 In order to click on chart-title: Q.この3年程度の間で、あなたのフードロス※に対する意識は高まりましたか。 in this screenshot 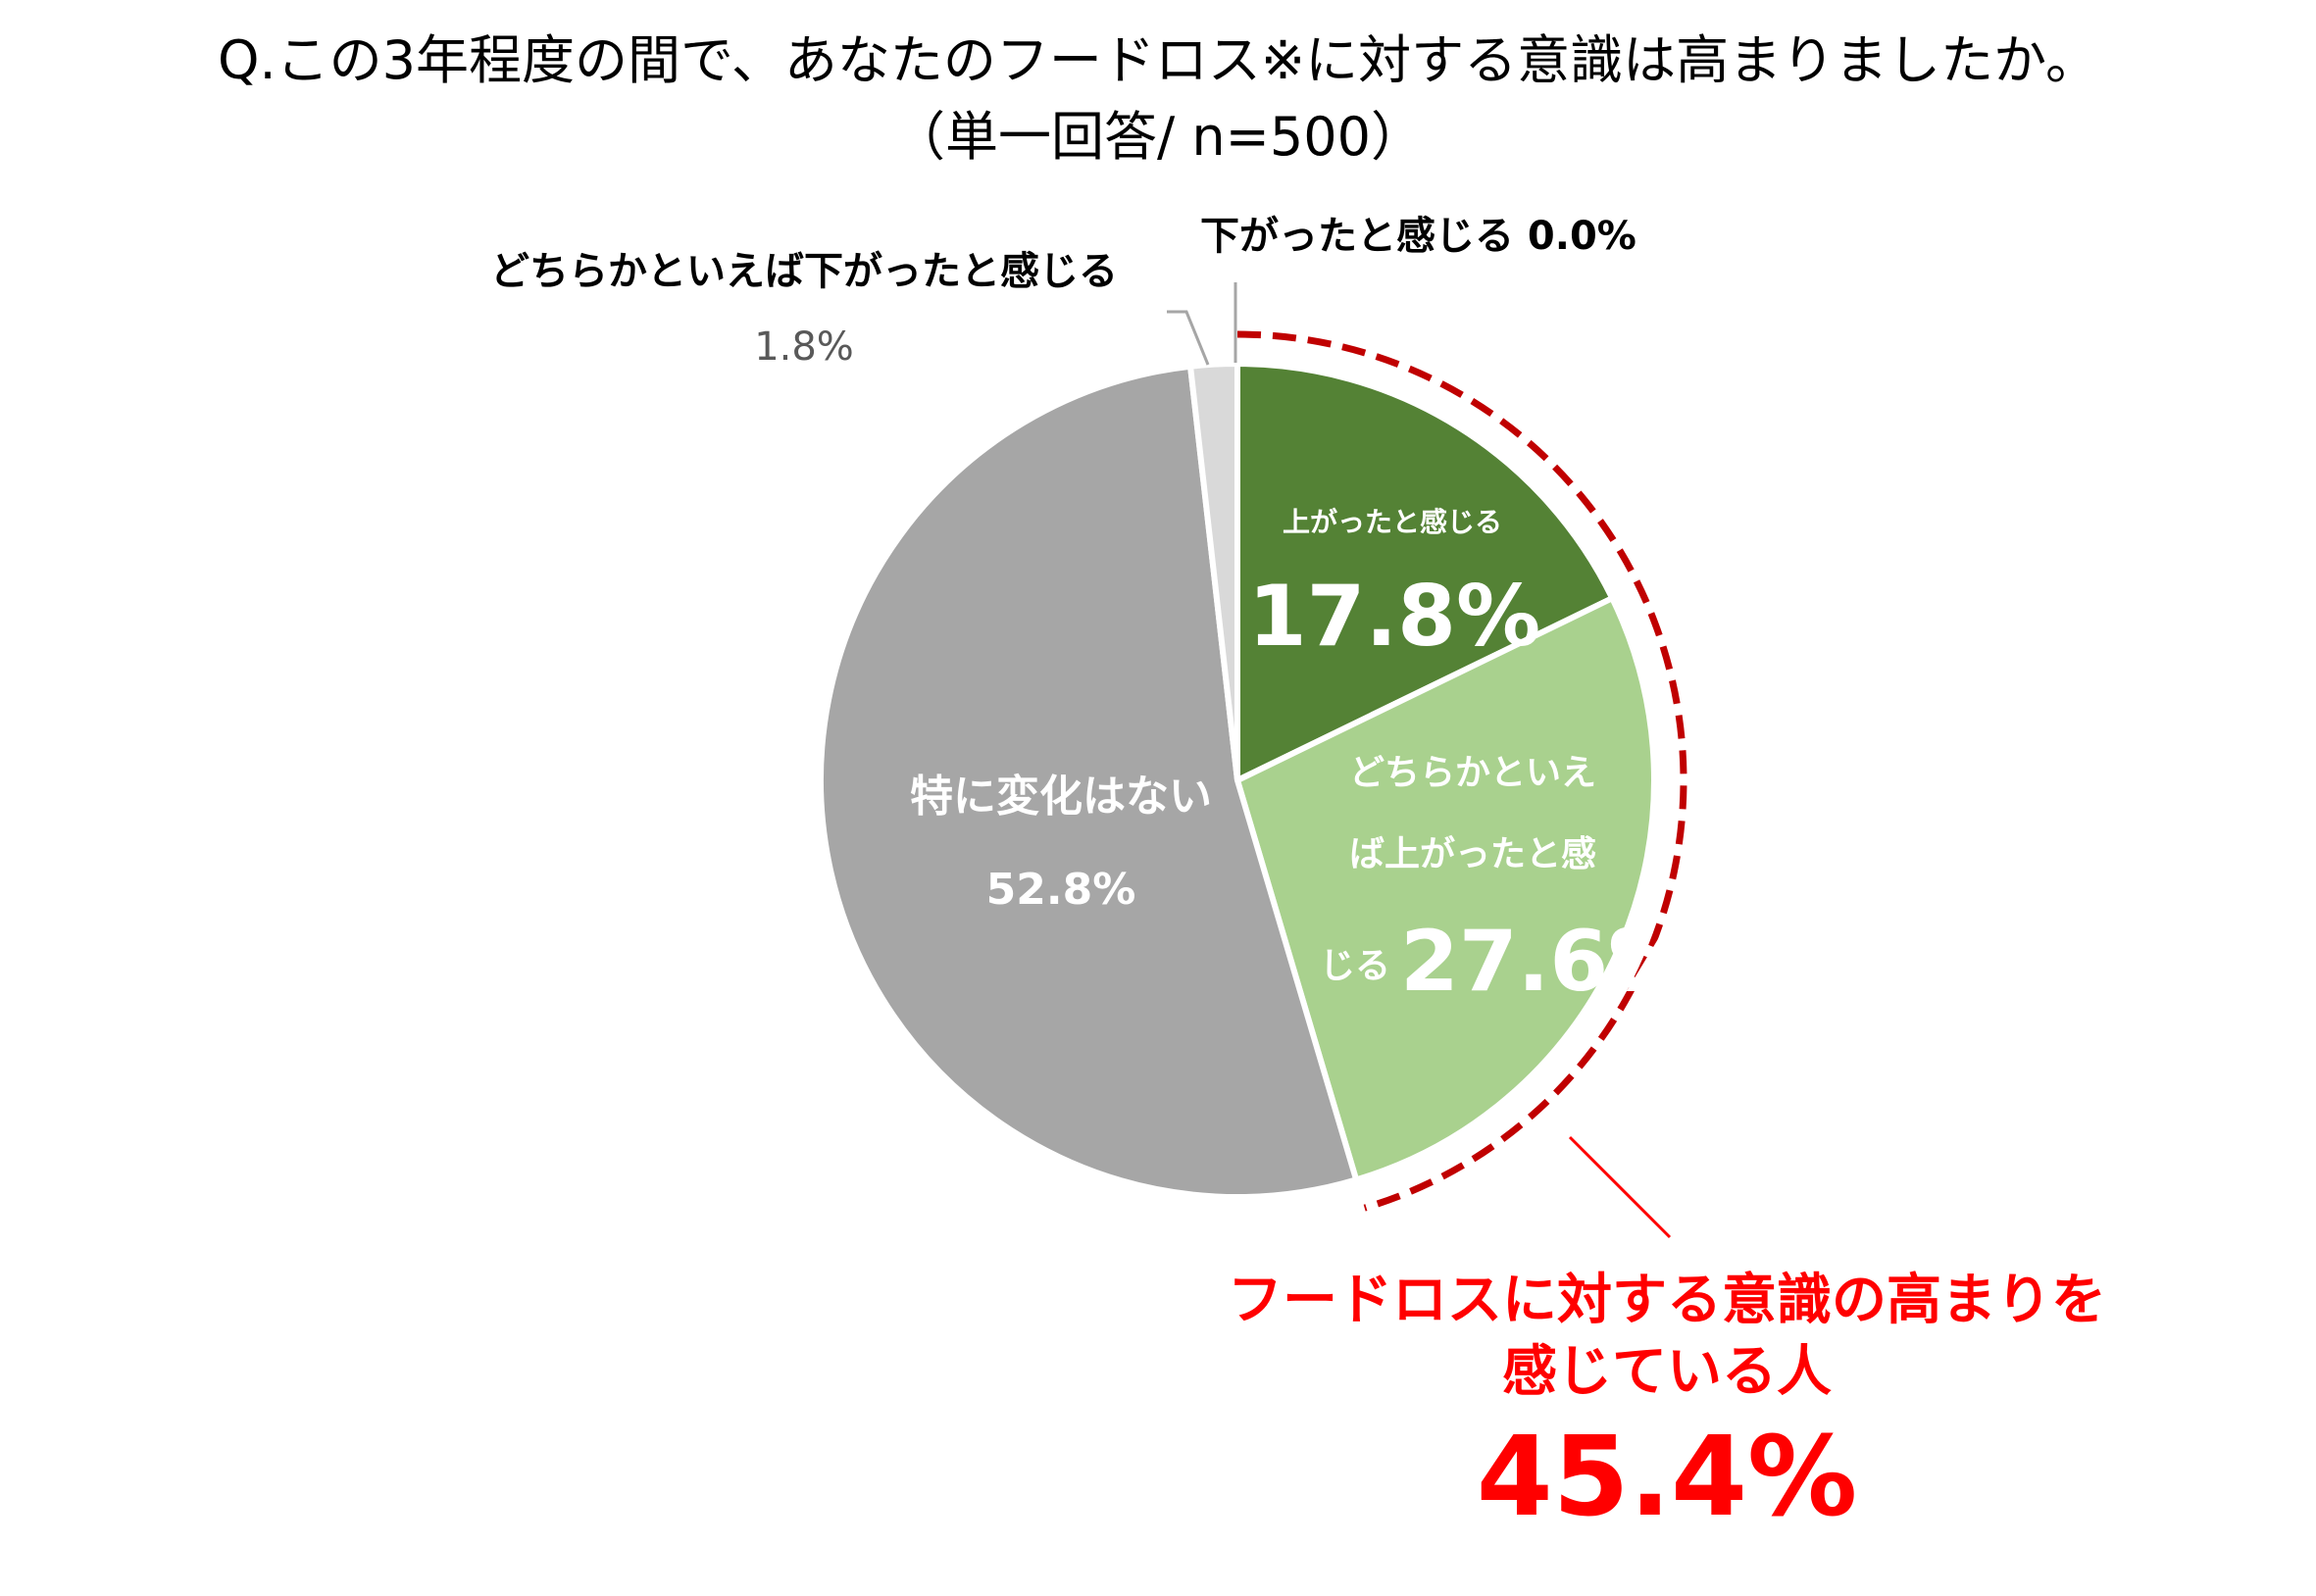, I will do `click(1158, 60)`.